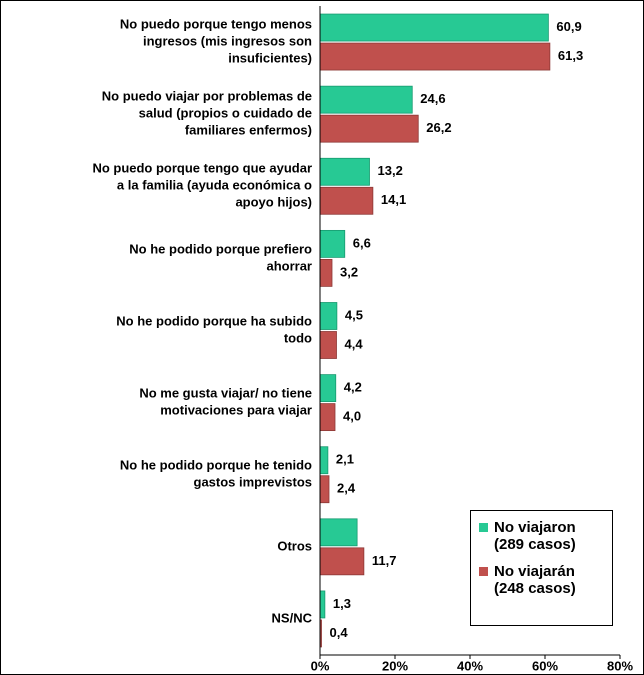 This screenshot has height=675, width=644. What do you see at coordinates (270, 57) in the screenshot?
I see `category-label: insuficientes)` at bounding box center [270, 57].